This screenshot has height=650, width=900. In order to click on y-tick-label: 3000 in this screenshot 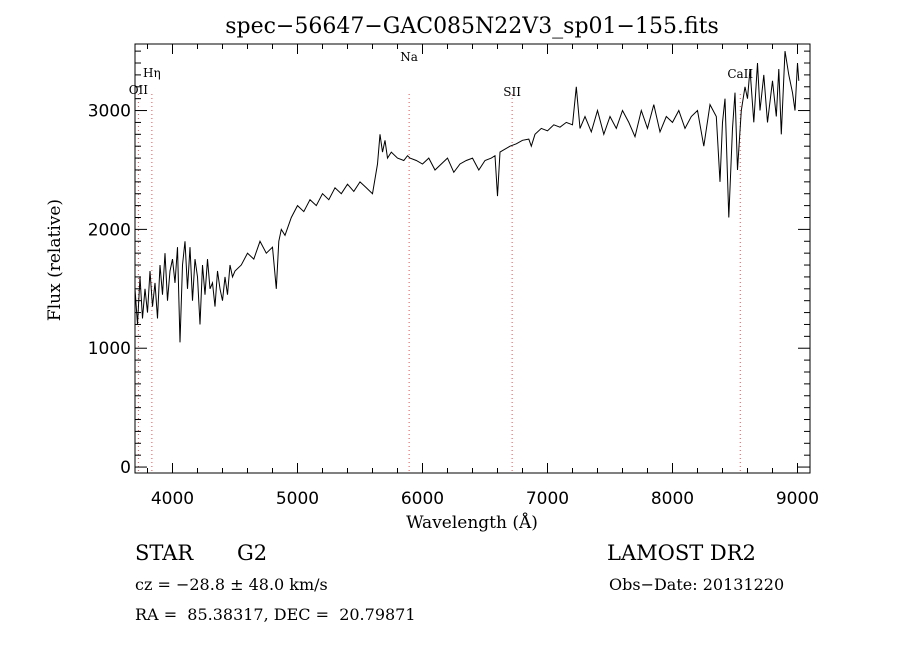, I will do `click(109, 112)`.